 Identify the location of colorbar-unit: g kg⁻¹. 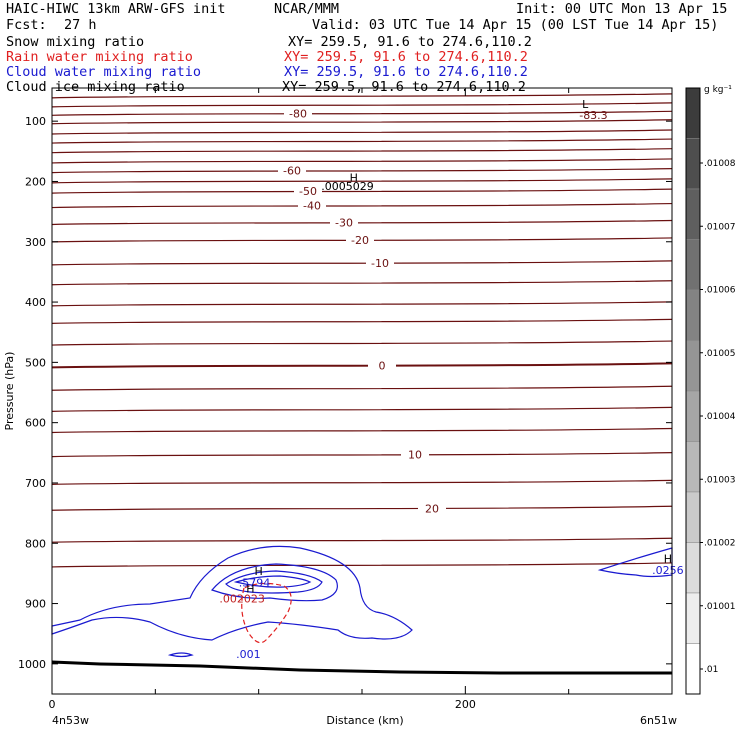
(718, 90).